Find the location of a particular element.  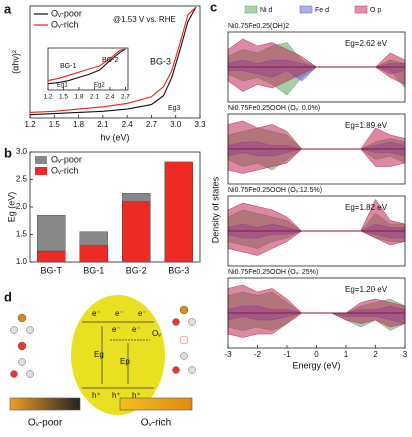

bar-poor is located at coordinates (45, 404).